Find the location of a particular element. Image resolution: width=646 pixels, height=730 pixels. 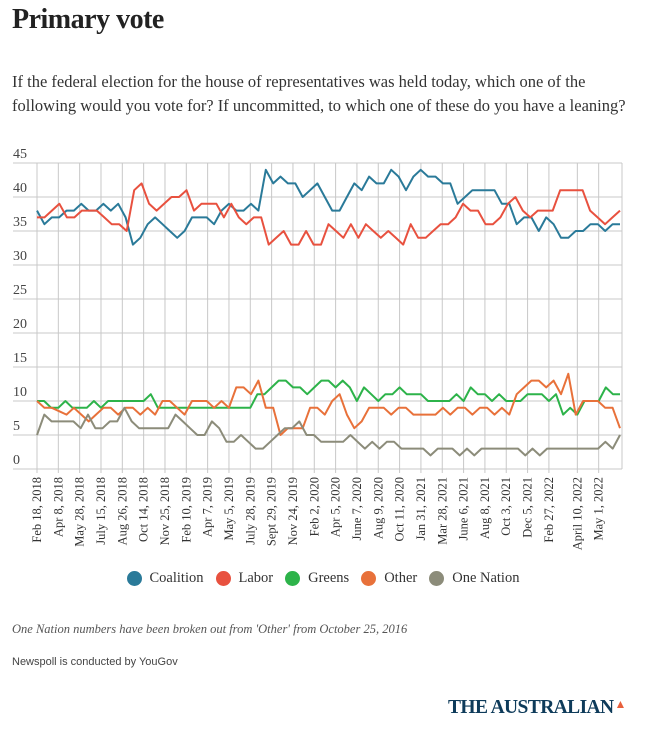

x-tick-label: Apr 7, 2019 is located at coordinates (208, 507).